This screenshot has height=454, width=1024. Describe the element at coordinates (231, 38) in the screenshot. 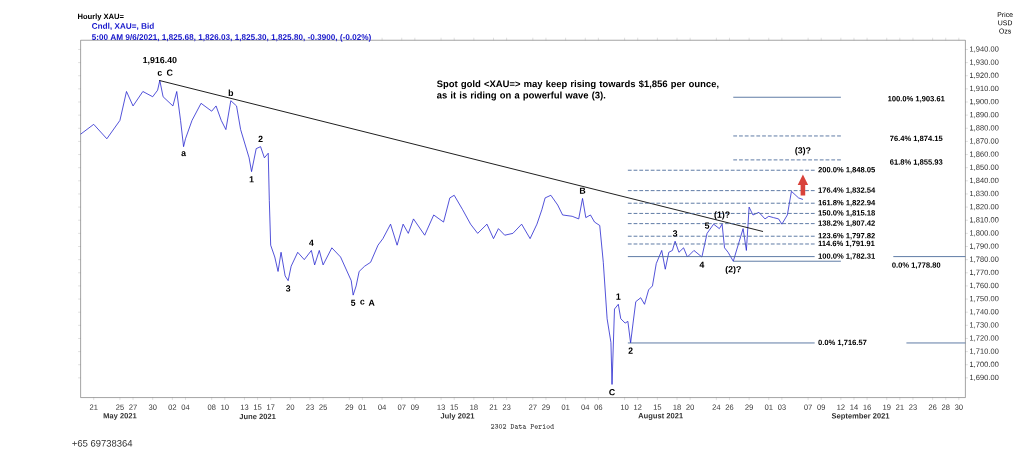

I see `annotation: 5:00 AM 9/6/2021, 1,825.68, 1,826.03, 1,825.30, 1,825.80, -0.3900, (-0.02%)` at that location.